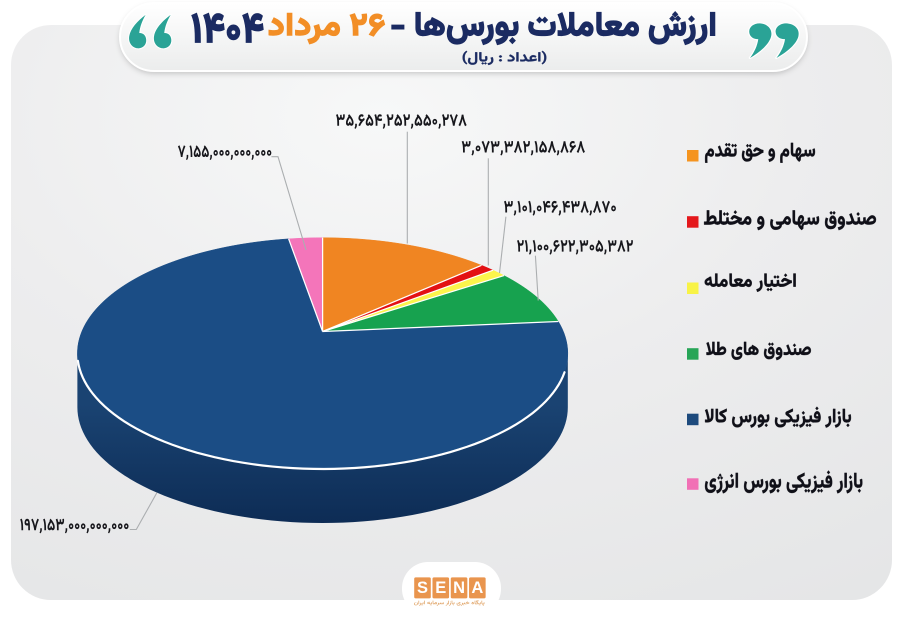 The image size is (900, 623). What do you see at coordinates (440, 588) in the screenshot?
I see `svg-text: E` at bounding box center [440, 588].